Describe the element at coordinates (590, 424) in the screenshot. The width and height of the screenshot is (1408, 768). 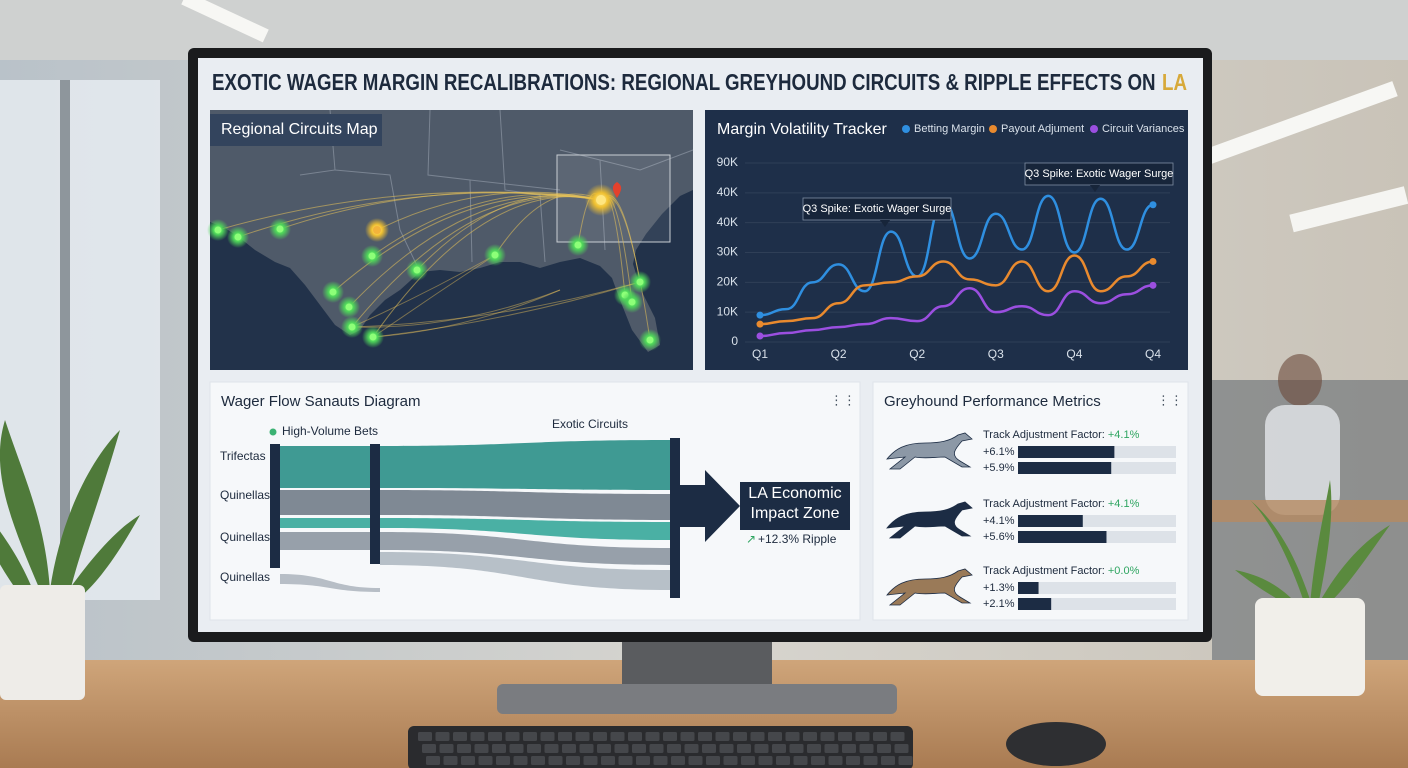
I see `sankey-middle-label: Exotic Circuits` at that location.